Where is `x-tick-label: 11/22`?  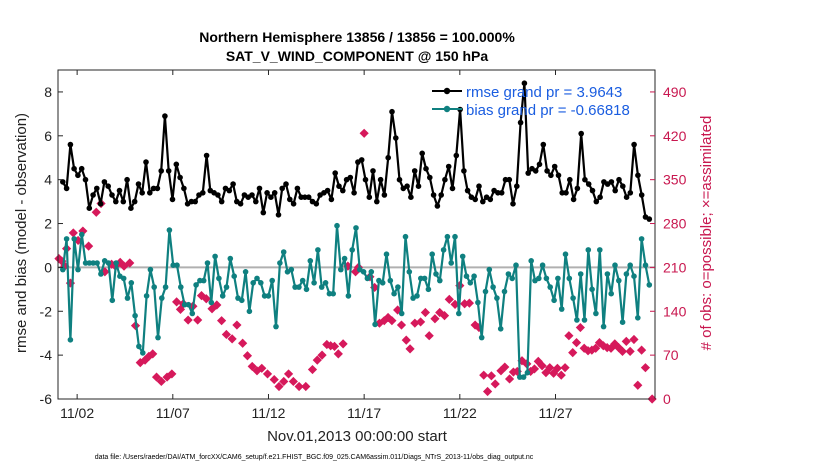 x-tick-label: 11/22 is located at coordinates (460, 413).